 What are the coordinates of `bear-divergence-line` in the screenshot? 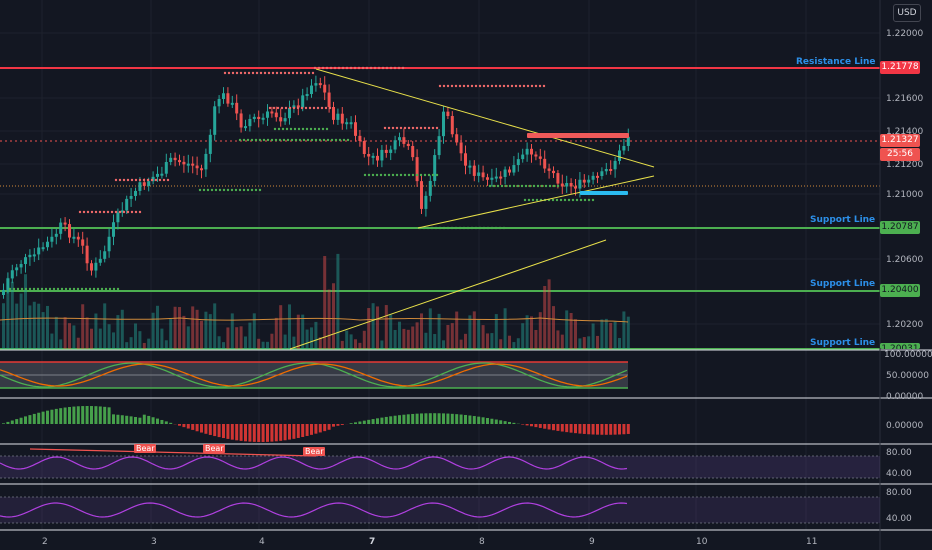 It's located at (173, 452).